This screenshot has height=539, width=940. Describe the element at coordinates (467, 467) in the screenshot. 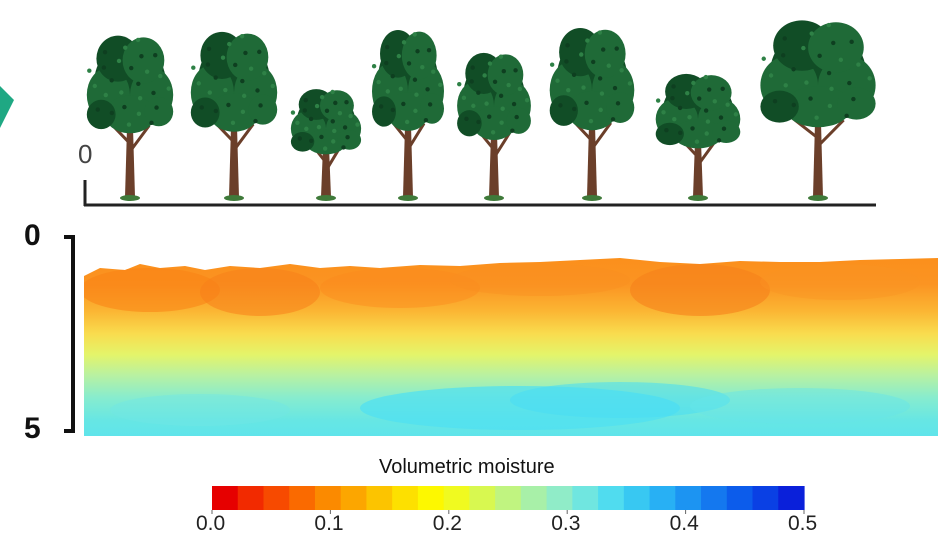

I see `colorbar-title: Volumetric moisture` at that location.